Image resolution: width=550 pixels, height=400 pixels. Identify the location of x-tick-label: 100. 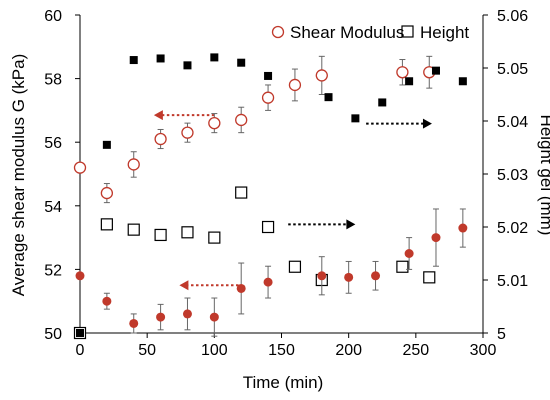
(214, 350).